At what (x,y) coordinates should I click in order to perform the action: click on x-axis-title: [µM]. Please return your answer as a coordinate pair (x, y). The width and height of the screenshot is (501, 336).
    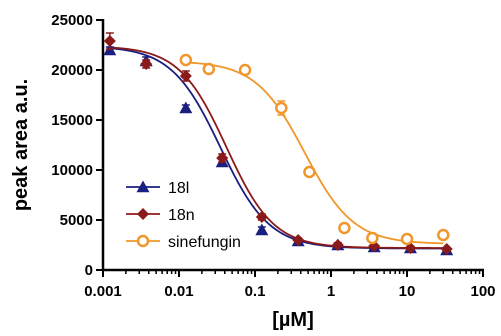
    Looking at the image, I should click on (293, 320).